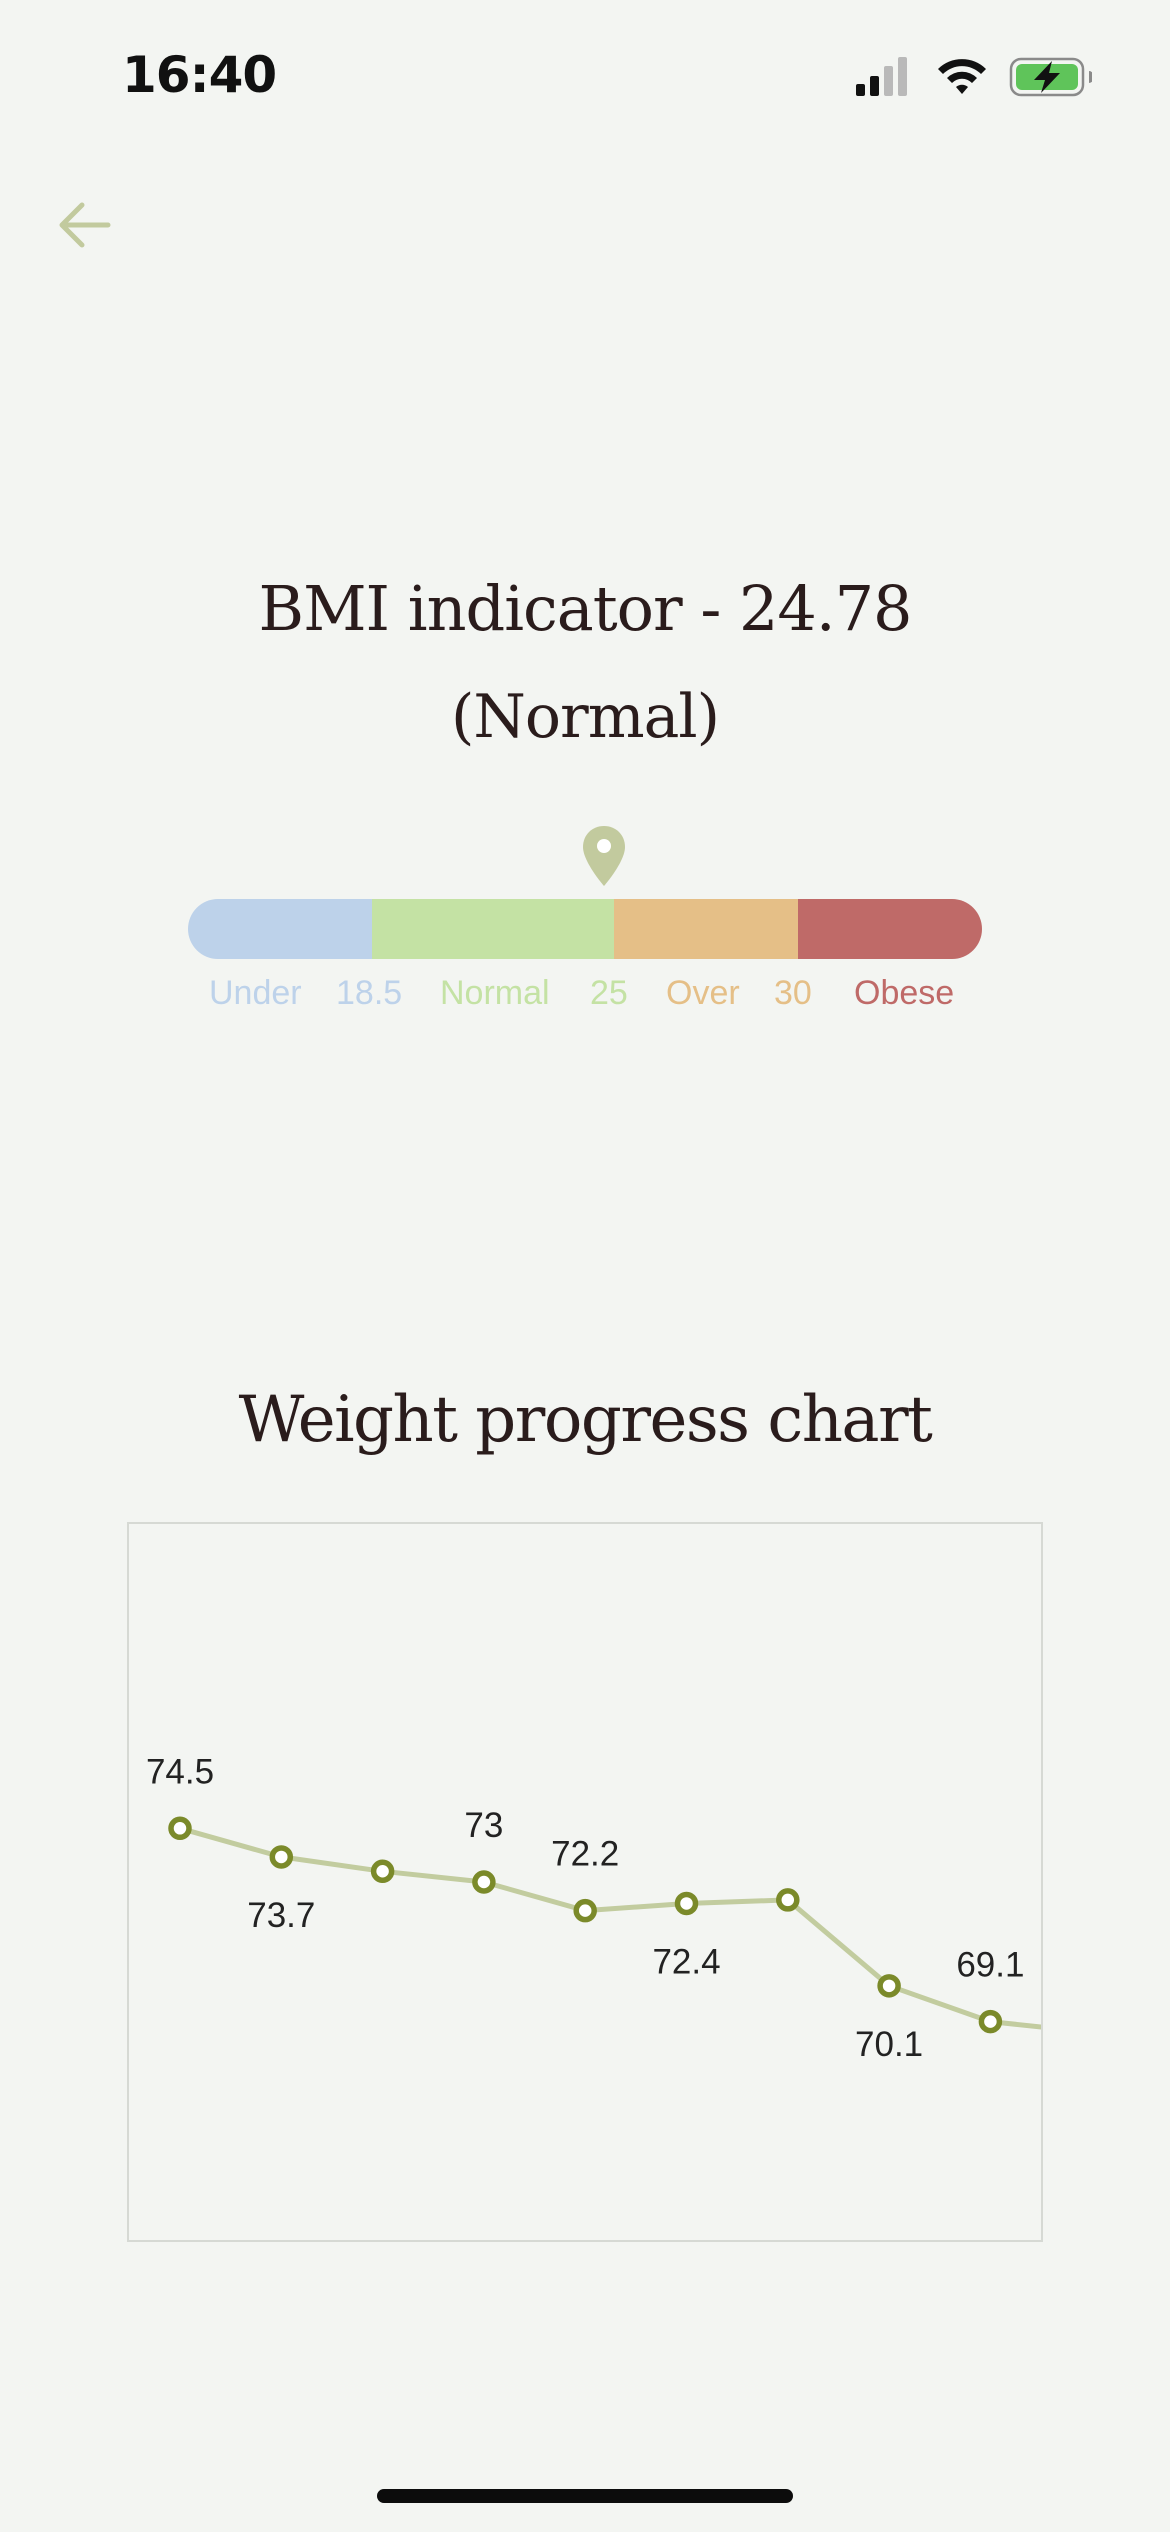 The height and width of the screenshot is (2532, 1170). I want to click on data-points, so click(585, 1925).